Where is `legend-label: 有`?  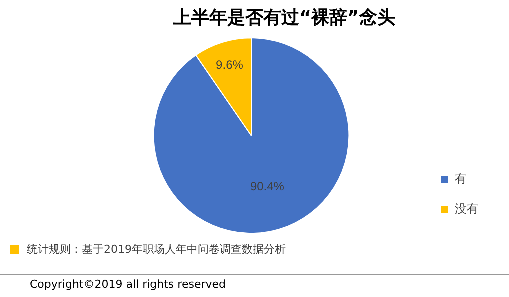 legend-label: 有 is located at coordinates (461, 179).